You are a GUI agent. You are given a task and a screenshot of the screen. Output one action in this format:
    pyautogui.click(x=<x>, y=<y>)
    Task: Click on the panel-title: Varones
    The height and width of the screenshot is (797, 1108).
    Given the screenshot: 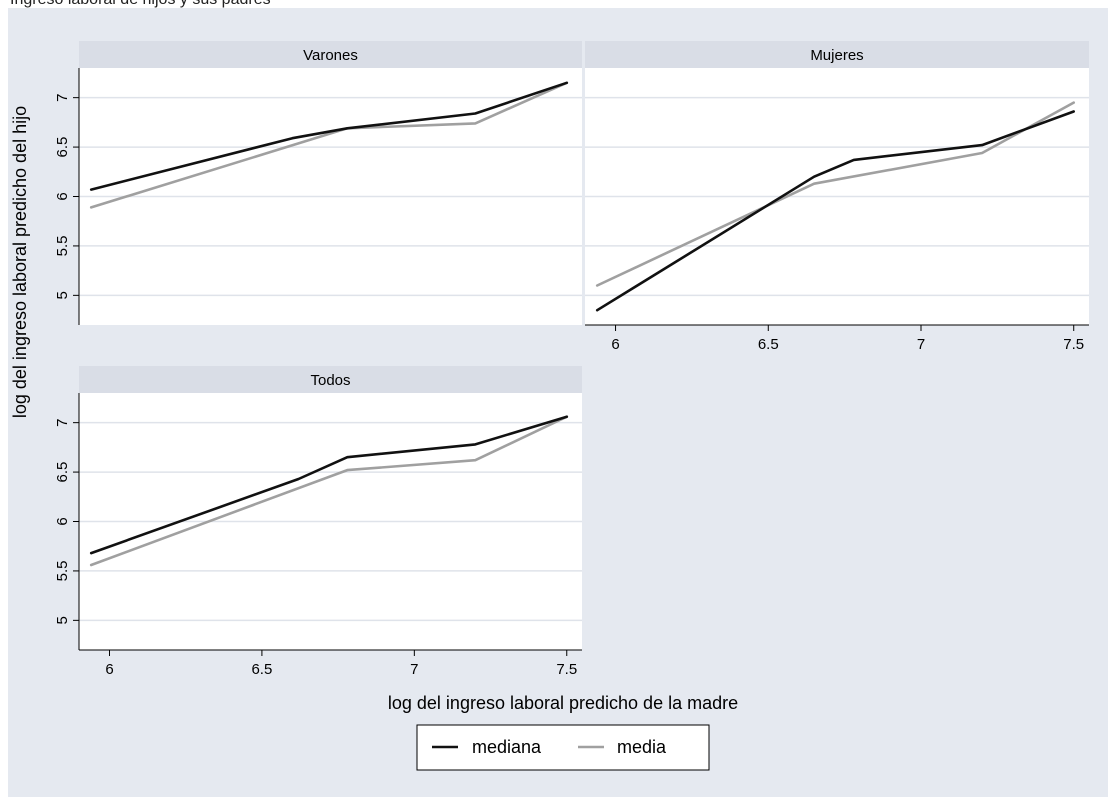 What is the action you would take?
    pyautogui.click(x=330, y=55)
    